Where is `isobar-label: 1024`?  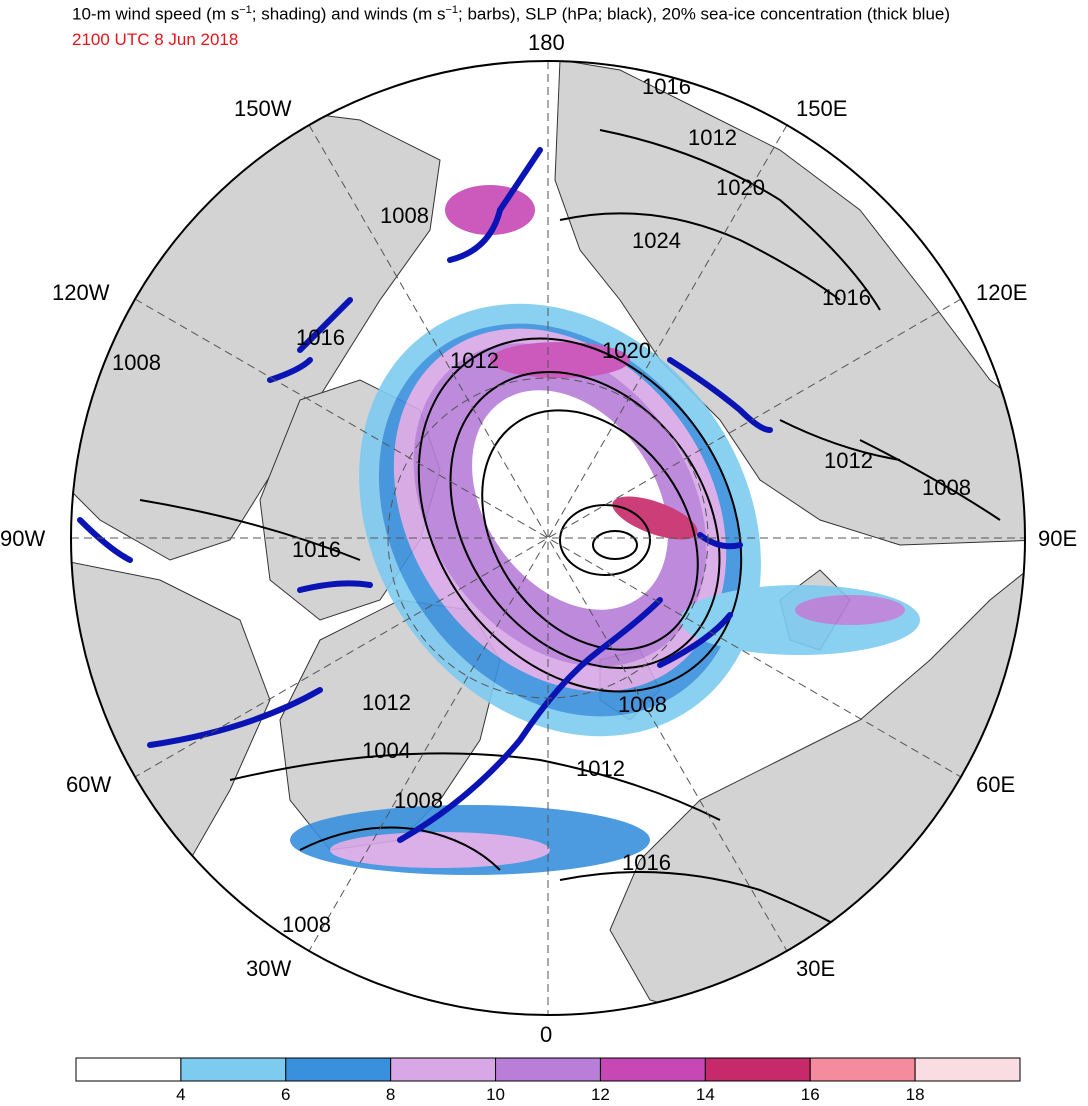 isobar-label: 1024 is located at coordinates (656, 240).